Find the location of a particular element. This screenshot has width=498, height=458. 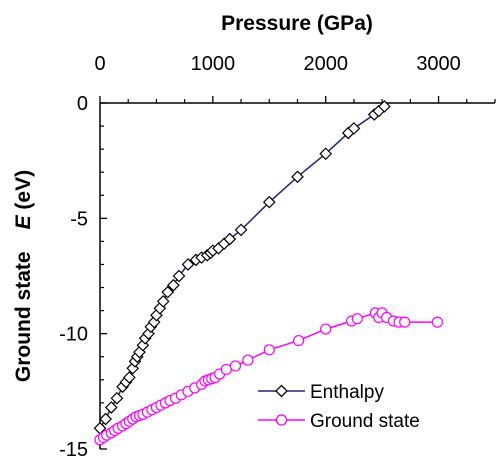

legend-ground-state-label: Ground state is located at coordinates (365, 421).